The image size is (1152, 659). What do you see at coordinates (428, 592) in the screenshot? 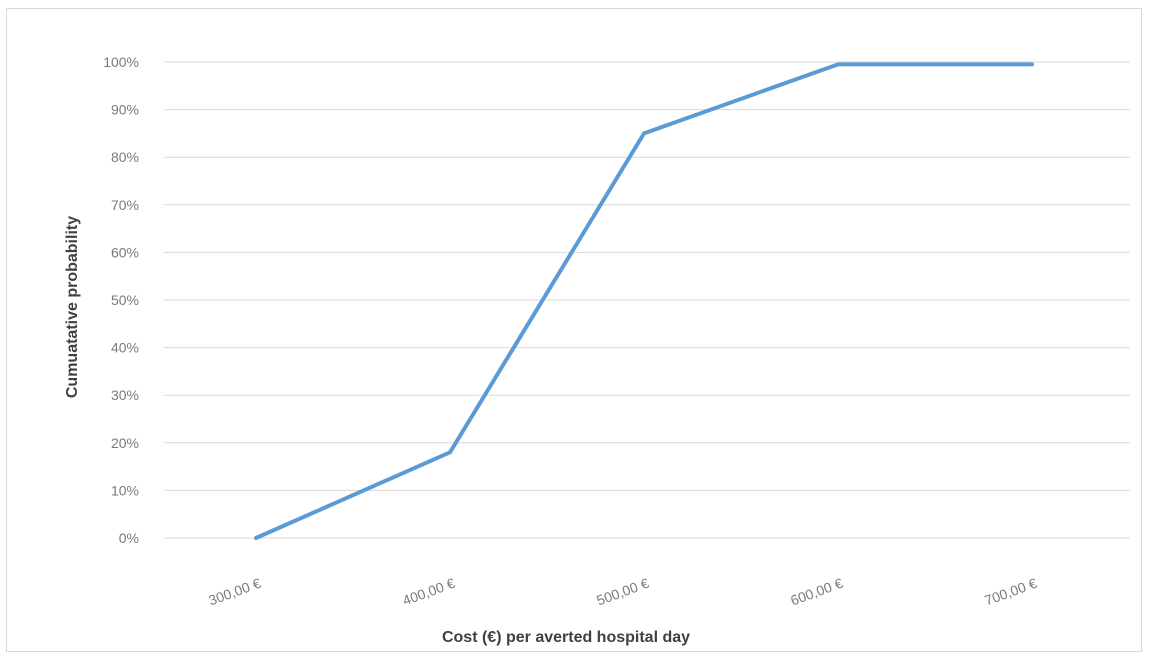
I see `x-tick-label: 400,00 €` at bounding box center [428, 592].